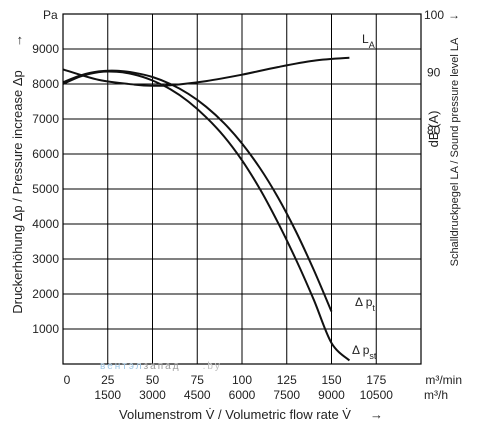  What do you see at coordinates (206, 71) in the screenshot?
I see `series-line-A` at bounding box center [206, 71].